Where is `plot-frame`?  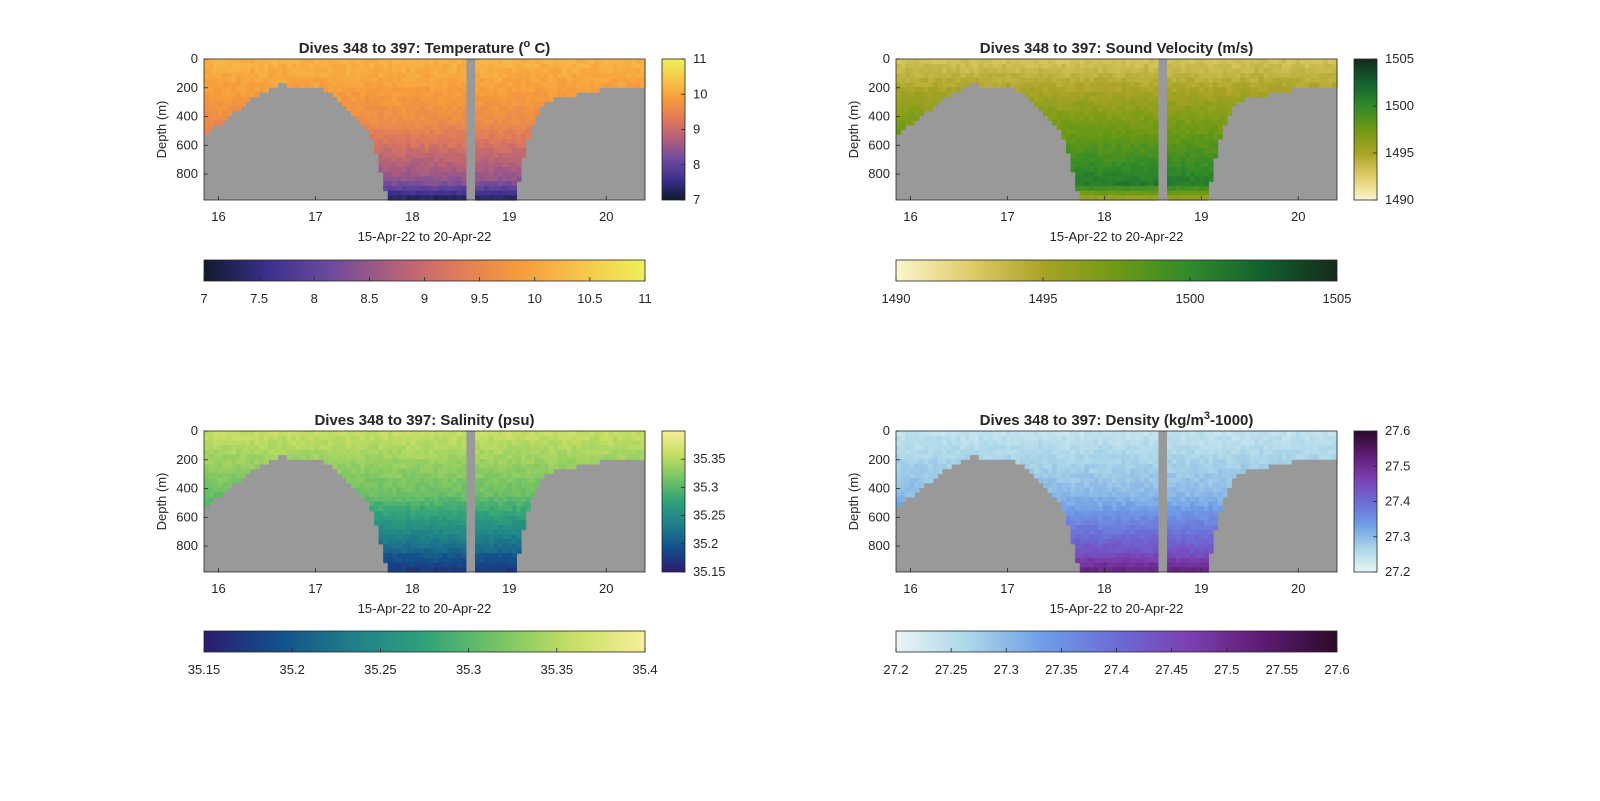 plot-frame is located at coordinates (424, 501).